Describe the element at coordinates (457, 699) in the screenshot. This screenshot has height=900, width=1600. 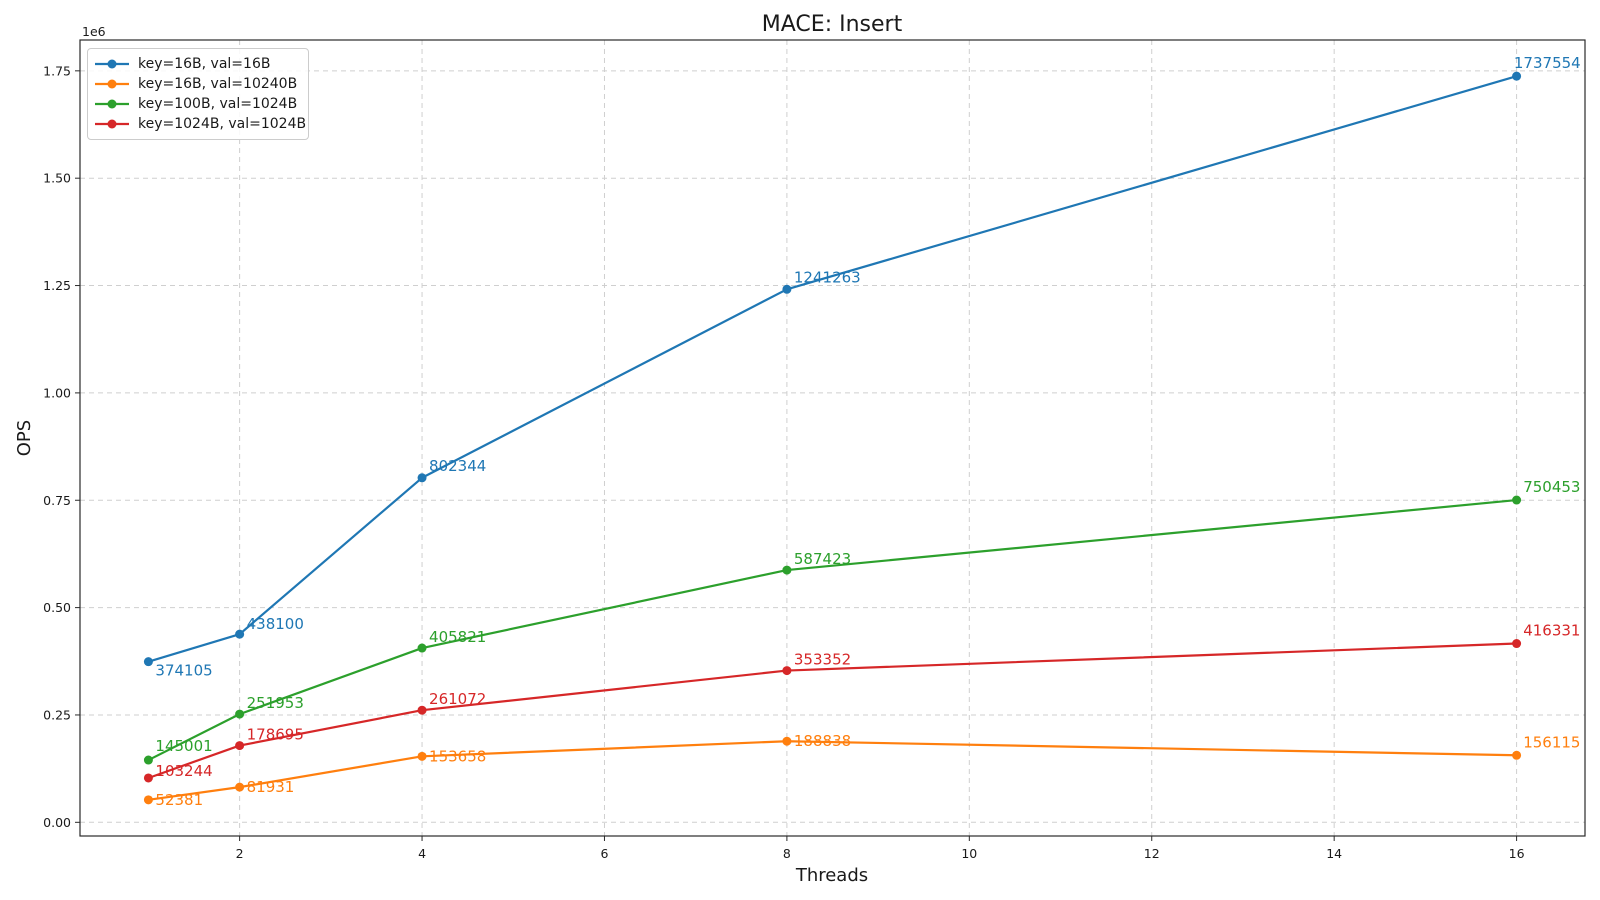
I see `data-point-label: 261072` at that location.